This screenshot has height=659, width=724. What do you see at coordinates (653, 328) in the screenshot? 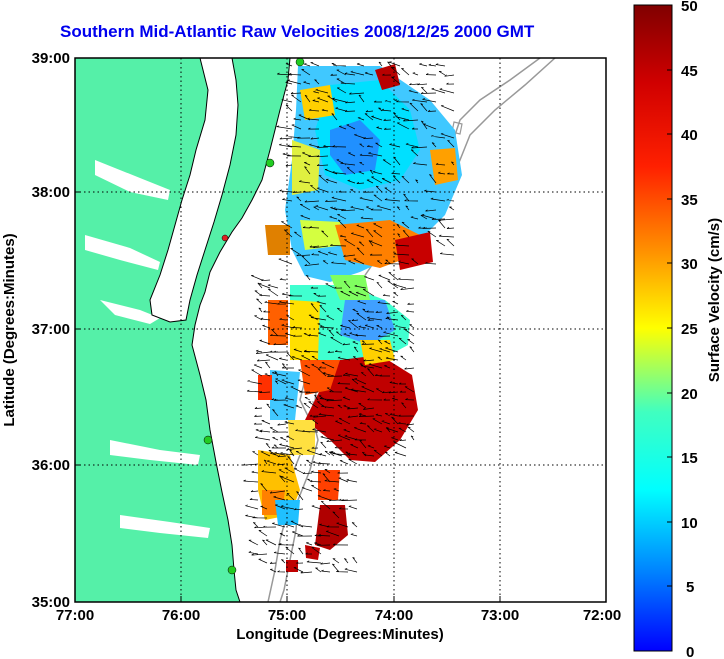
I see `colorbar` at bounding box center [653, 328].